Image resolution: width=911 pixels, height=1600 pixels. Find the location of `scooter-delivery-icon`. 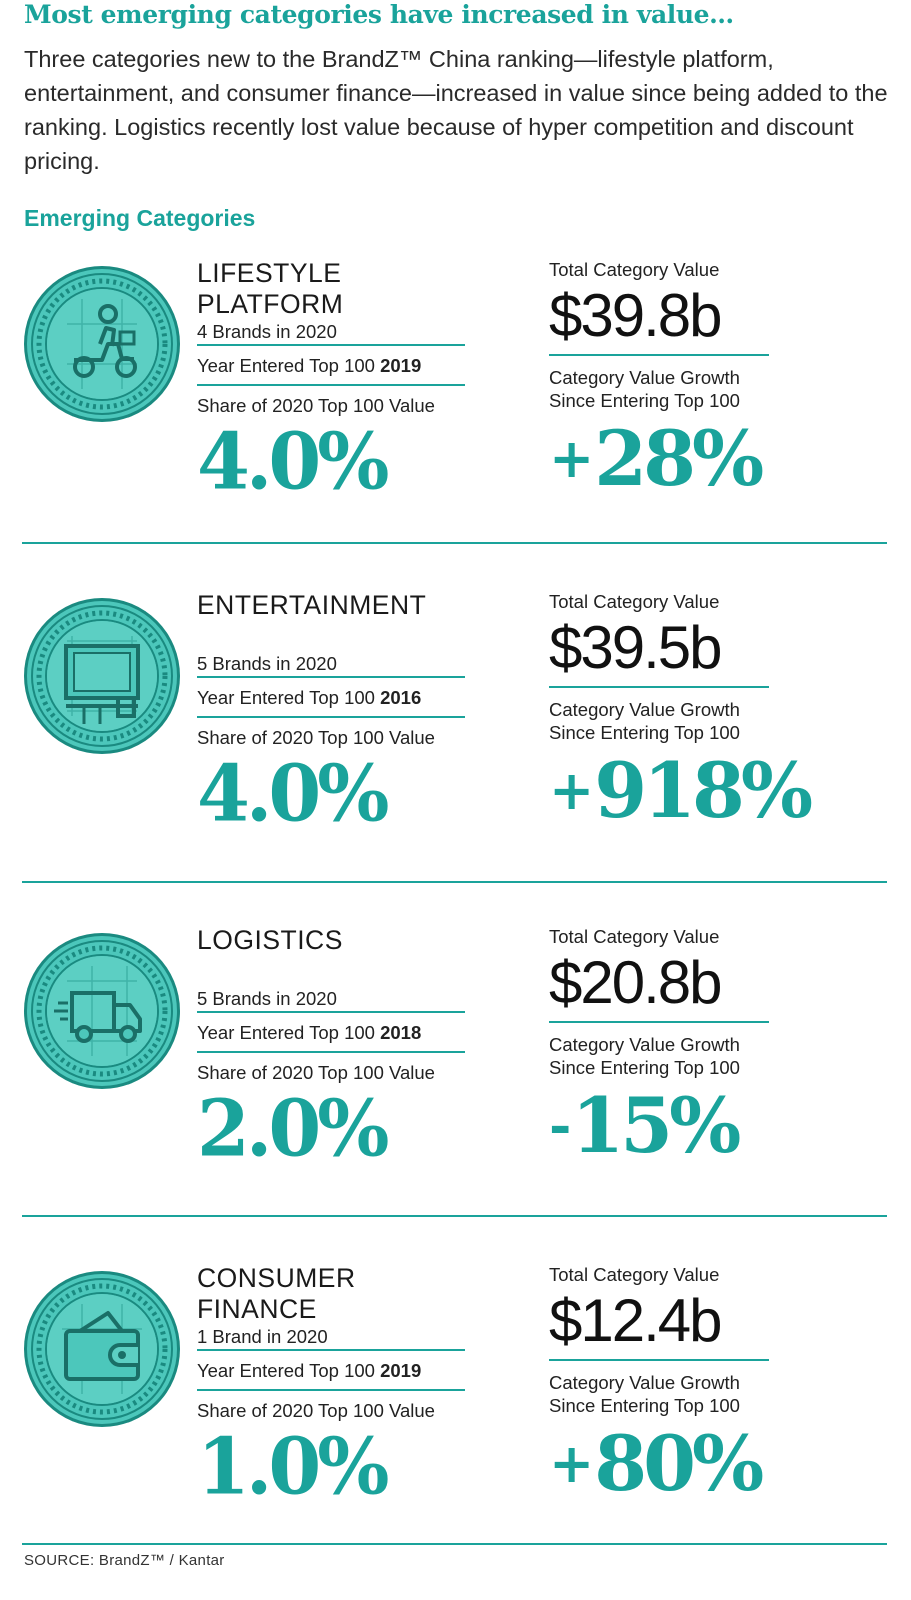

scooter-delivery-icon is located at coordinates (102, 344).